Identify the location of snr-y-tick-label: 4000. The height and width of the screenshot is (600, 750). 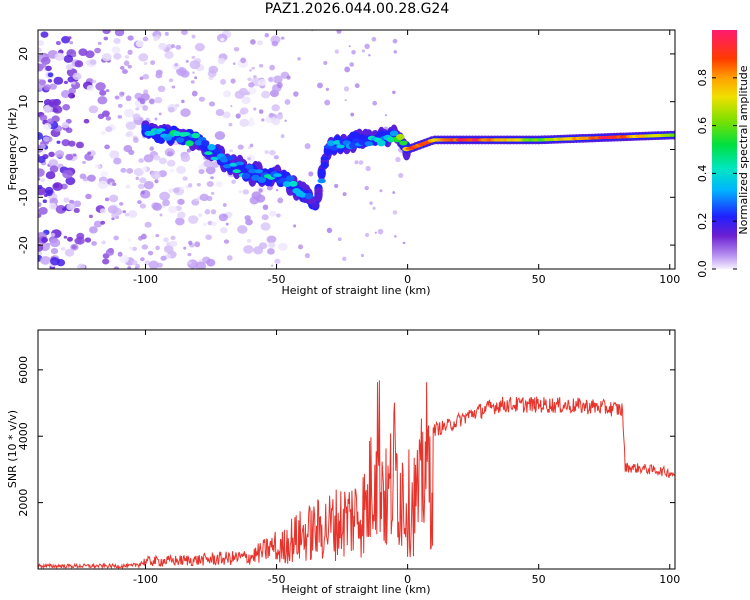
(23, 436).